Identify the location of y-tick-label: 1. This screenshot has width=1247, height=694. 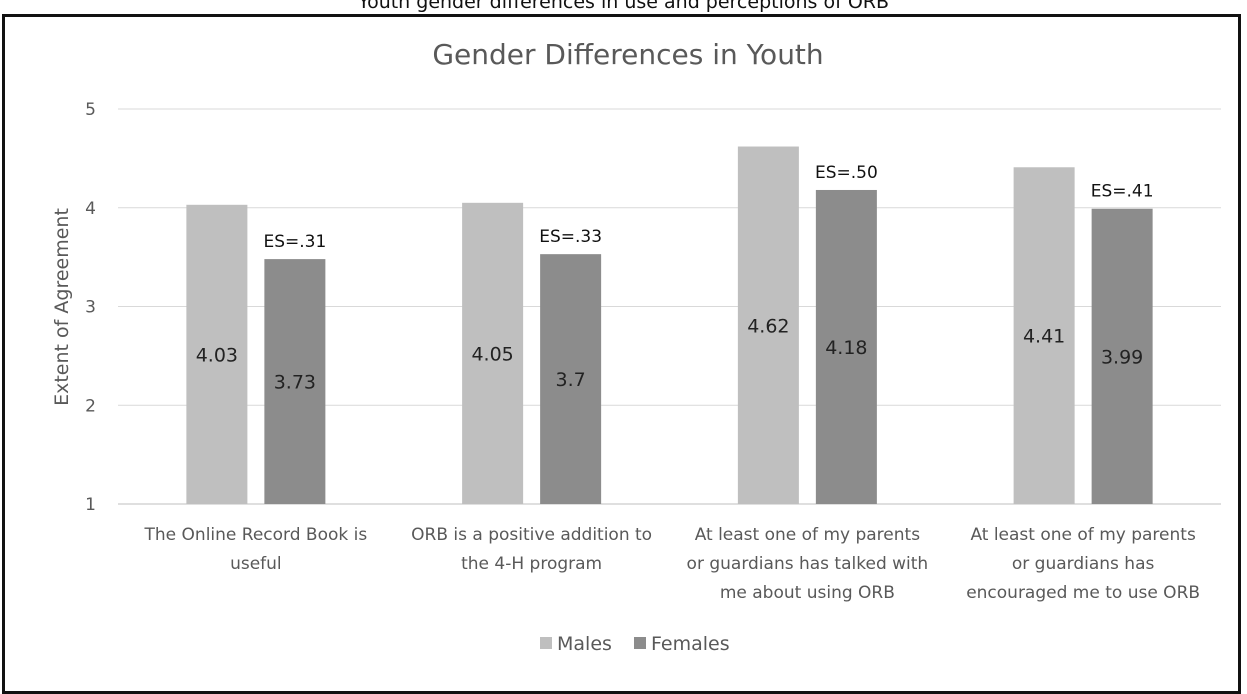
(90, 505).